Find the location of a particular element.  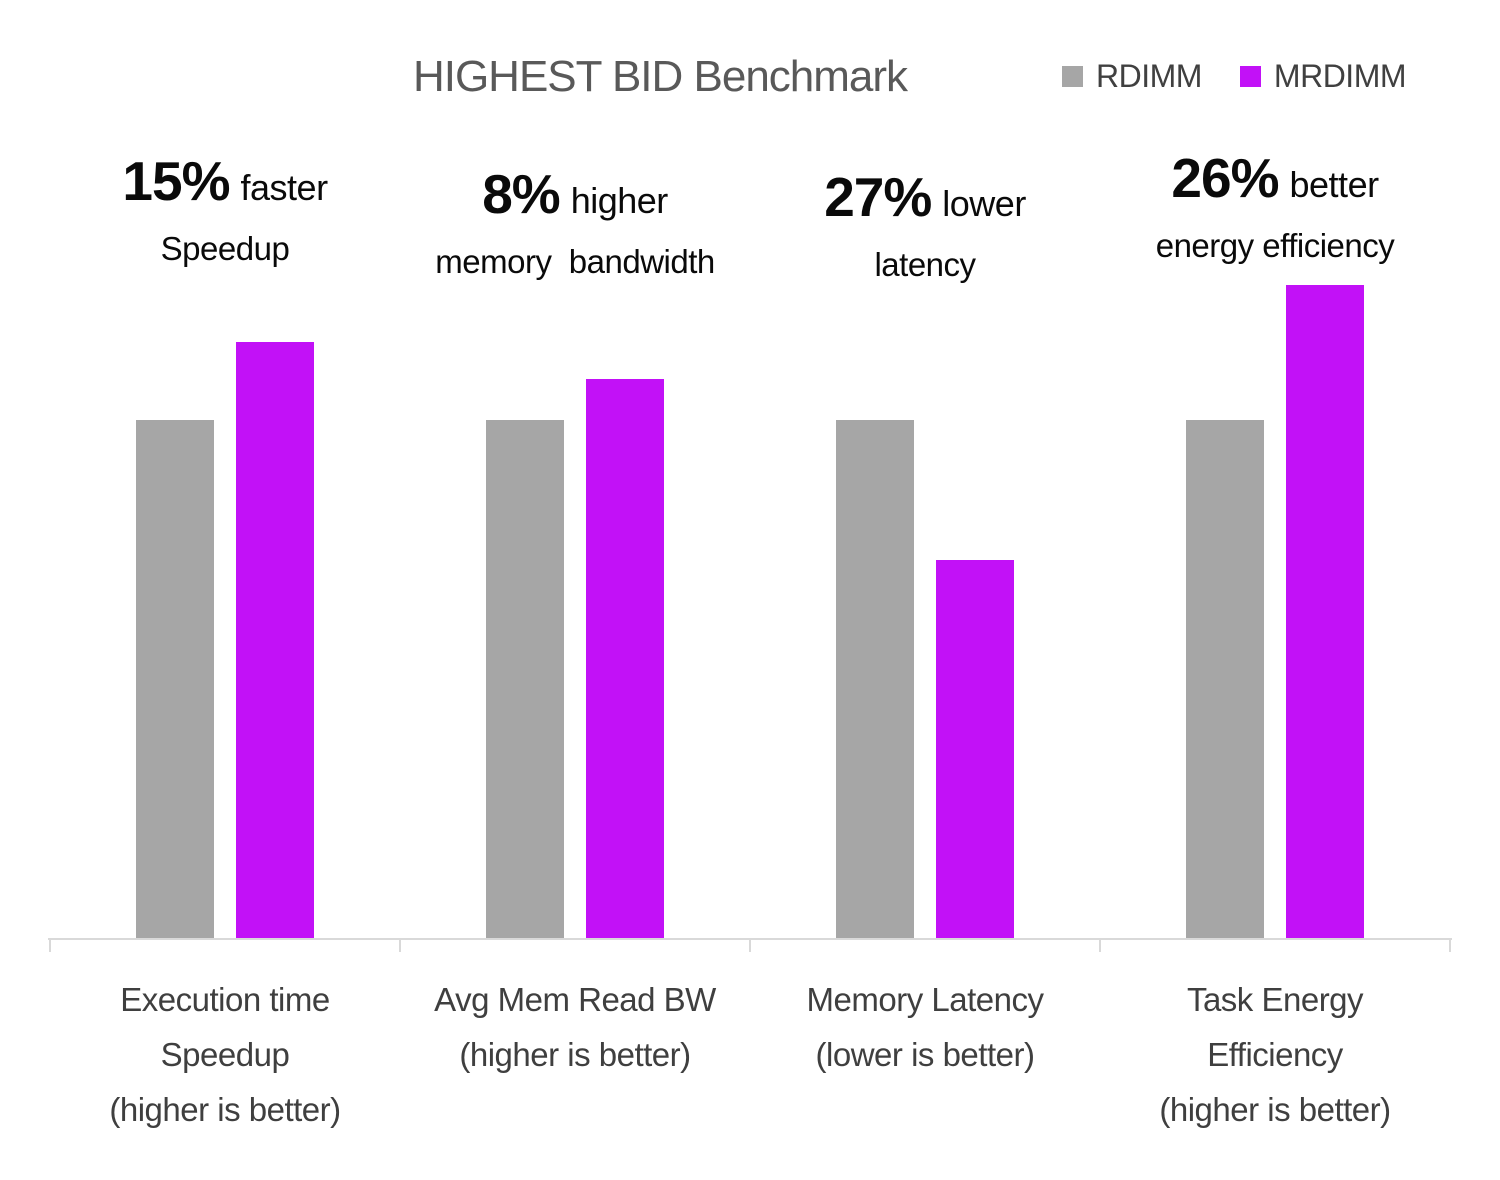

annotation-speedup: 15% faster Speedup is located at coordinates (225, 209).